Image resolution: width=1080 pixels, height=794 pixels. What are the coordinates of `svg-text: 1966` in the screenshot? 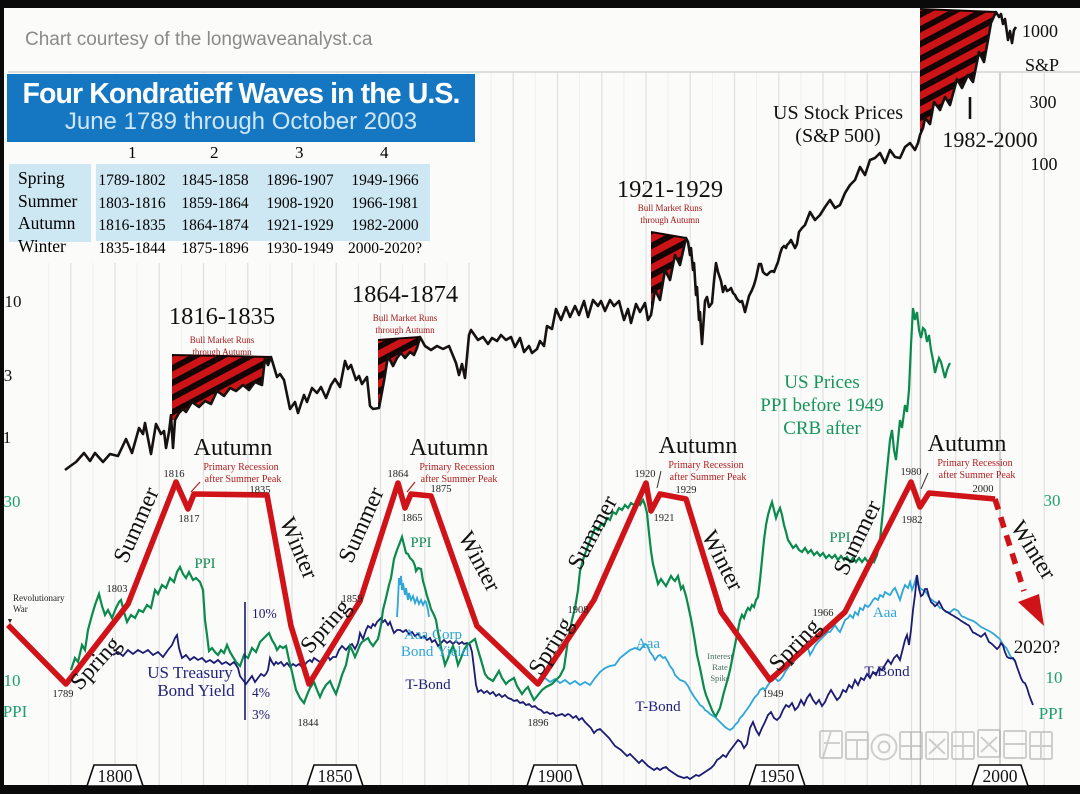 It's located at (823, 613).